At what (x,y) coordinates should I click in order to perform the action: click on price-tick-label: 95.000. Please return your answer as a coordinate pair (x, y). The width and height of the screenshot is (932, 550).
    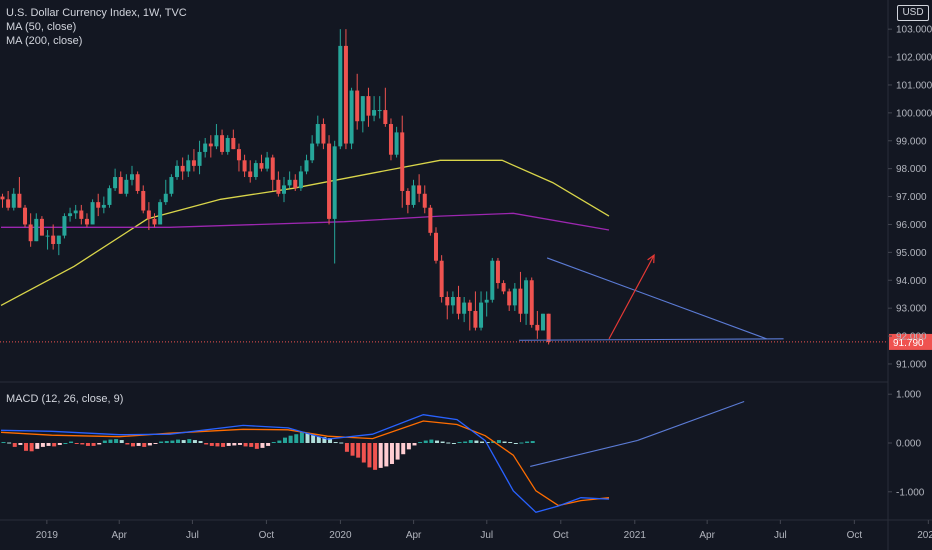
    Looking at the image, I should click on (911, 253).